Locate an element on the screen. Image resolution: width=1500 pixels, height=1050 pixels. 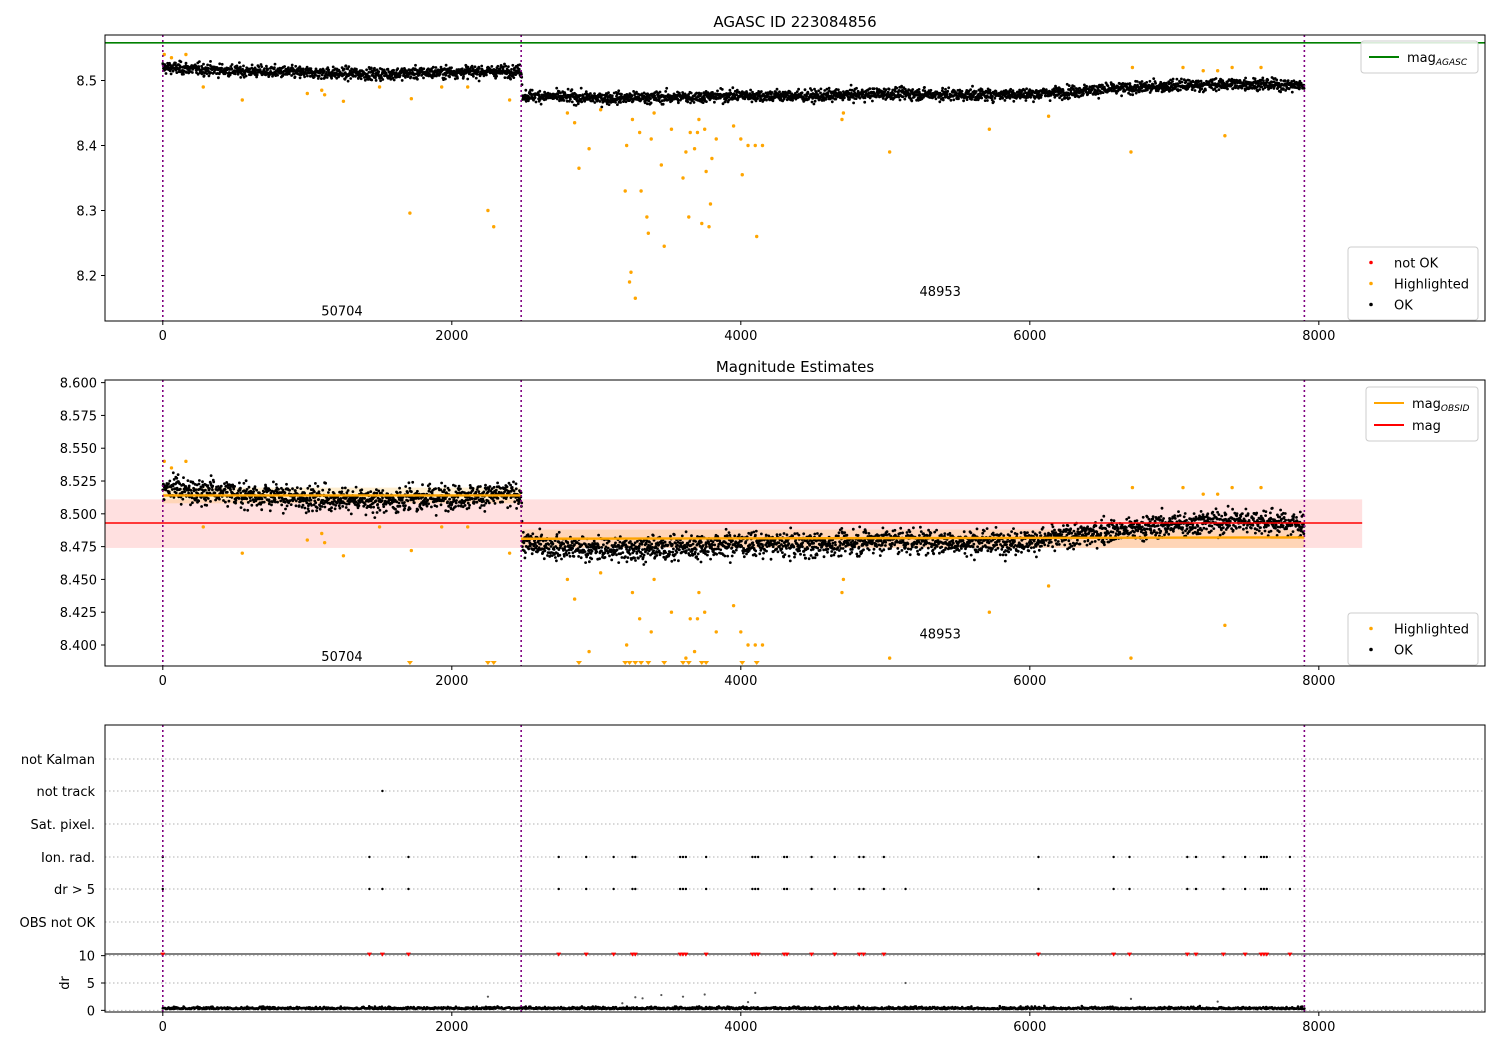
obsid-label: 50704 is located at coordinates (341, 311).